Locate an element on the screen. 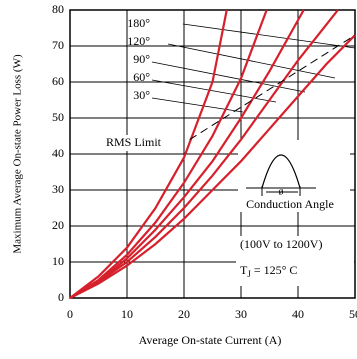 This screenshot has height=359, width=357. temp-part: = 125° C is located at coordinates (274, 270).